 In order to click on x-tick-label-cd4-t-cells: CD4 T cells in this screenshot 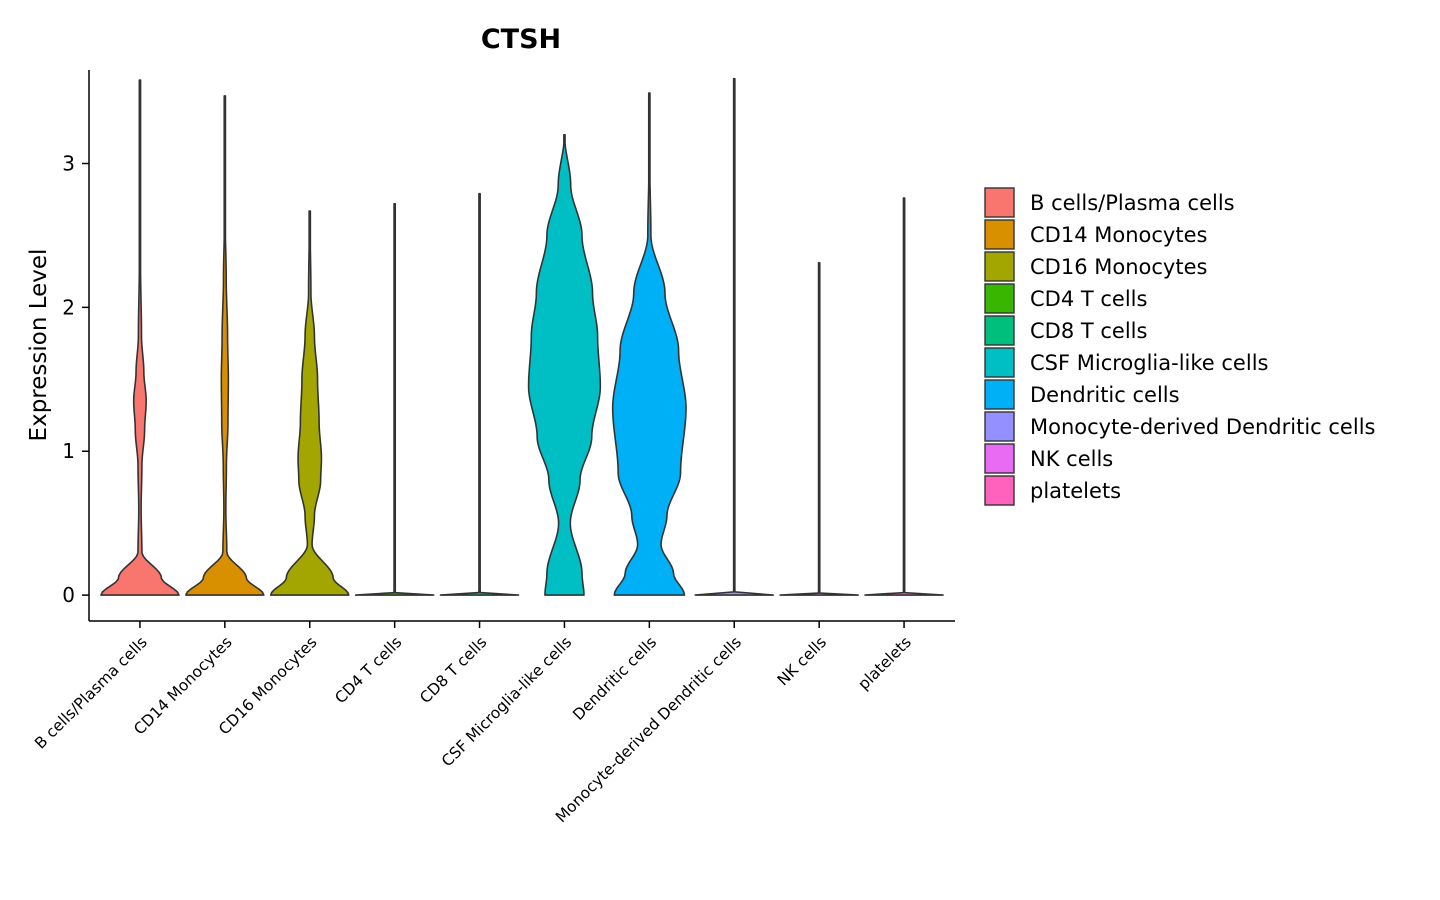, I will do `click(368, 670)`.